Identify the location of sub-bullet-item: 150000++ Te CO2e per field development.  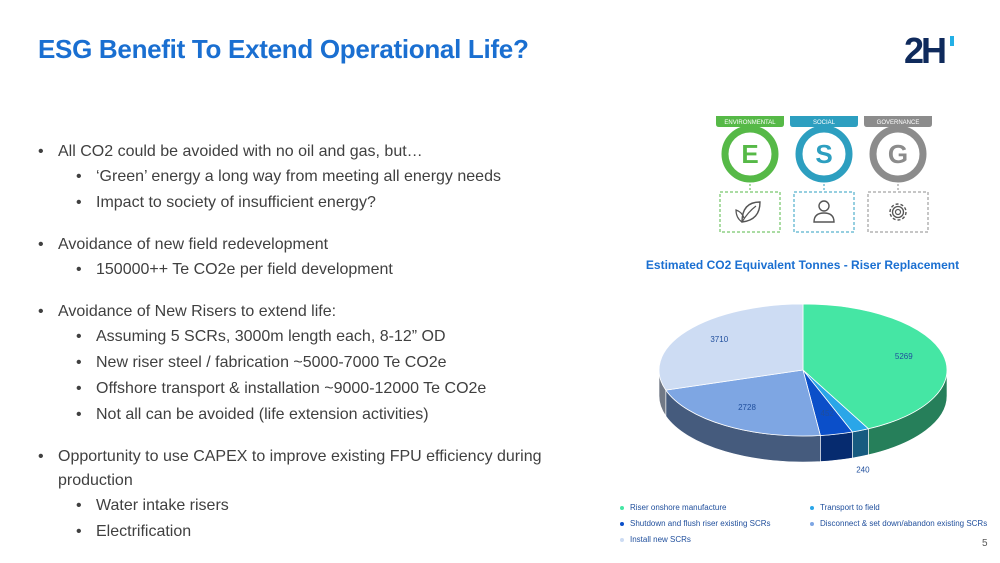
(318, 270).